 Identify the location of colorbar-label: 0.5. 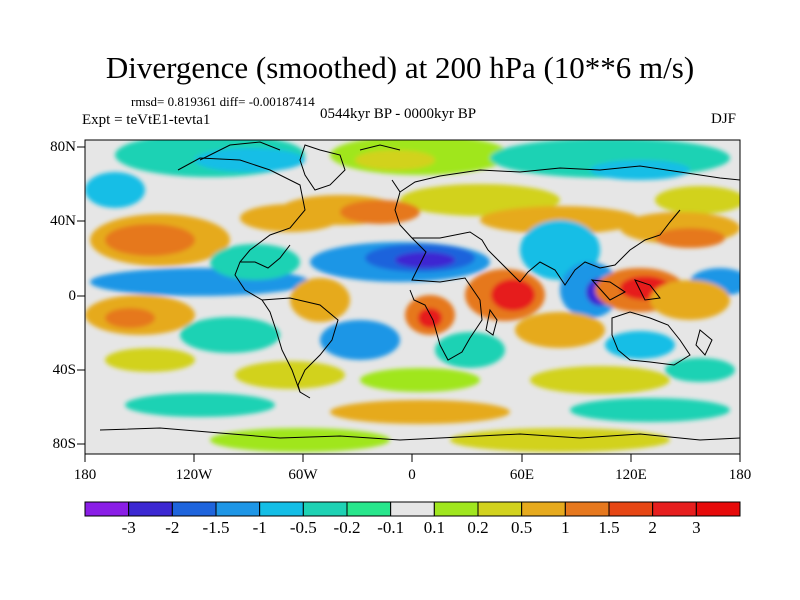
(522, 527).